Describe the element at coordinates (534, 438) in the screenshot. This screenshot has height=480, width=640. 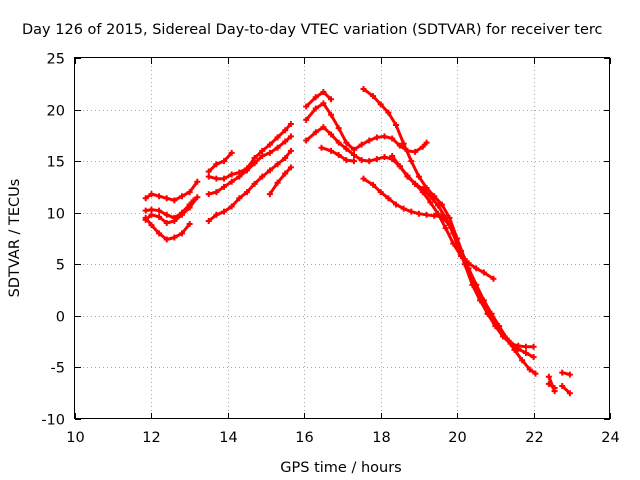
I see `x-tick-label: 22` at that location.